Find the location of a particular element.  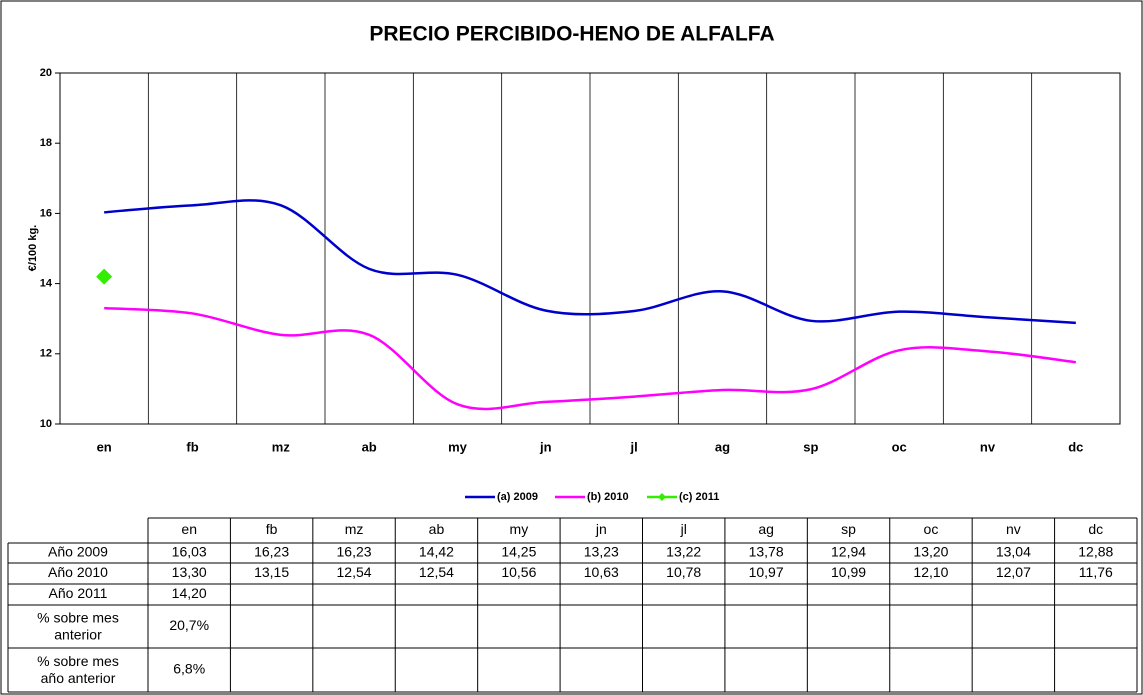

table-header: en is located at coordinates (189, 529).